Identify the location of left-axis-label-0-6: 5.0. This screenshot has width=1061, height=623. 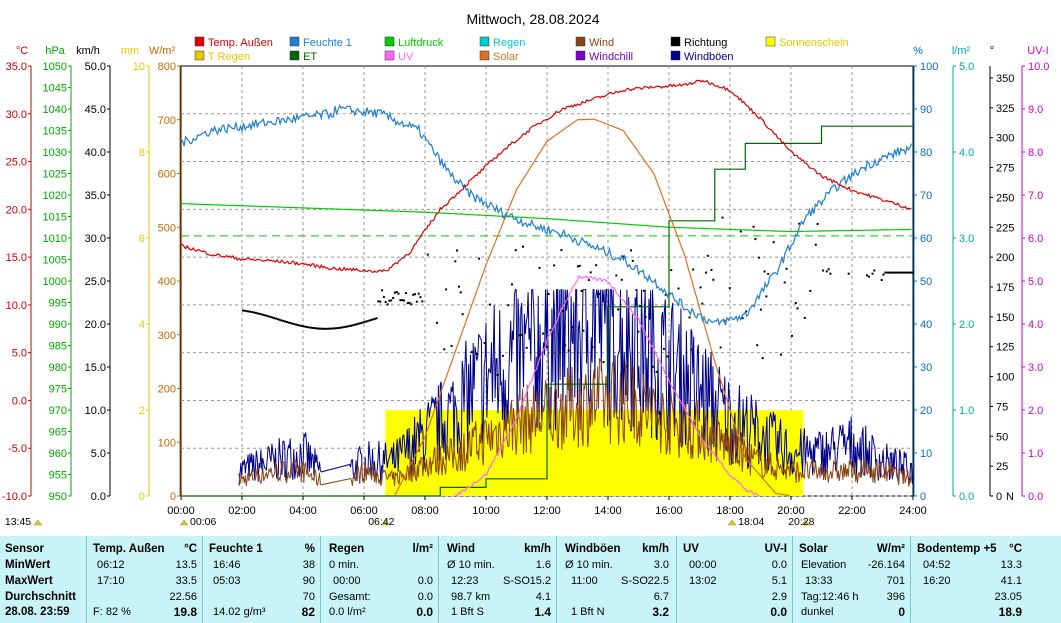
(19, 354).